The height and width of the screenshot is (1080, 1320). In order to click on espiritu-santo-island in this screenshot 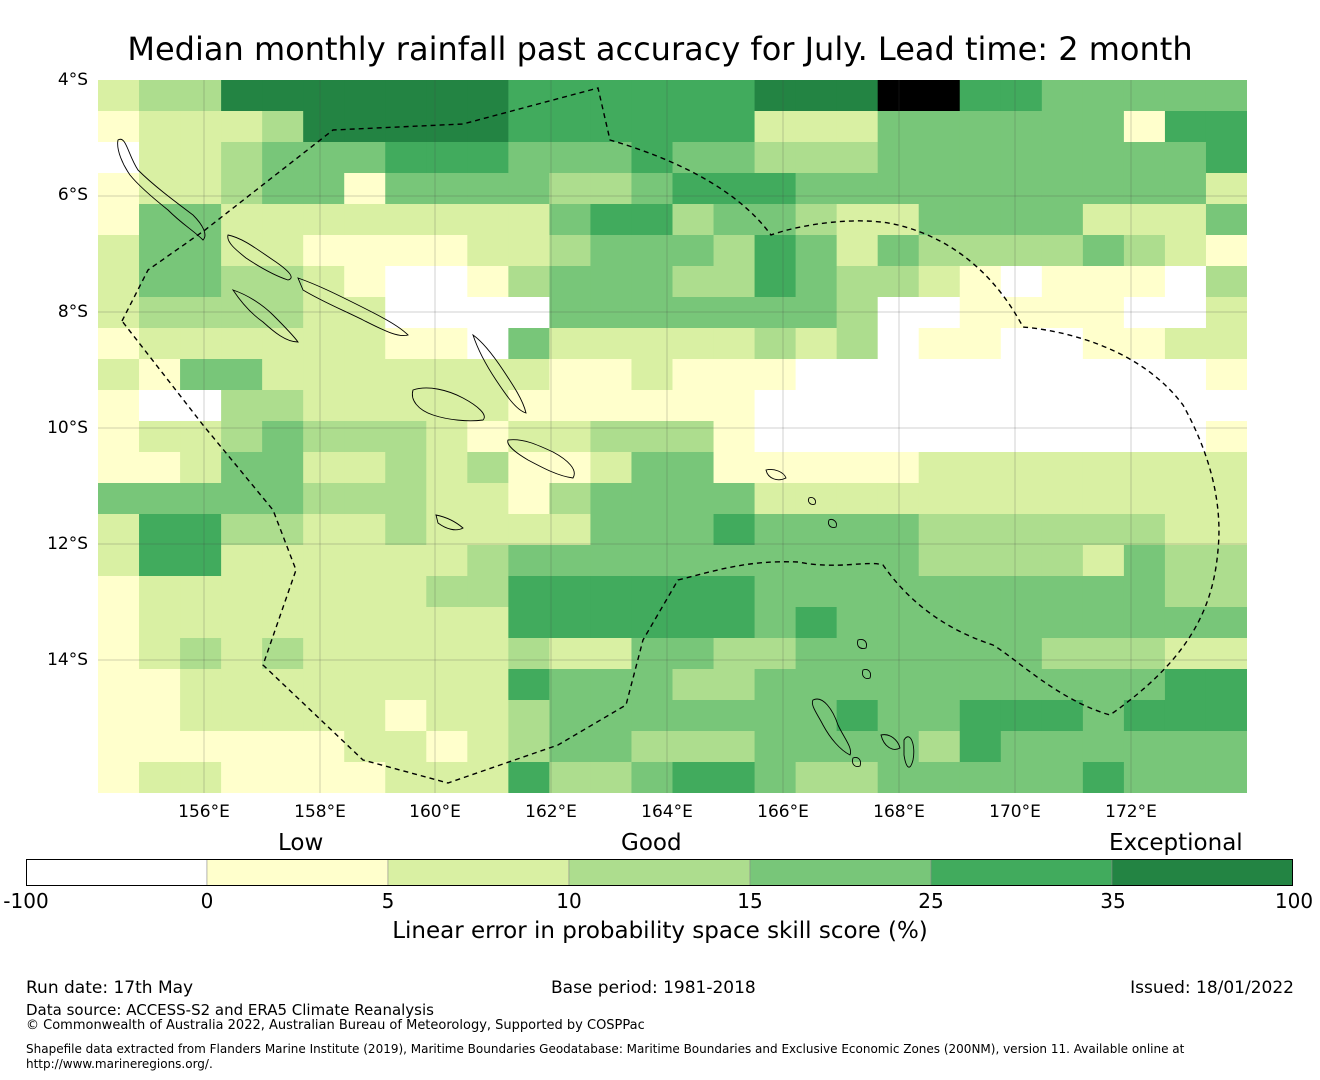, I will do `click(831, 727)`.